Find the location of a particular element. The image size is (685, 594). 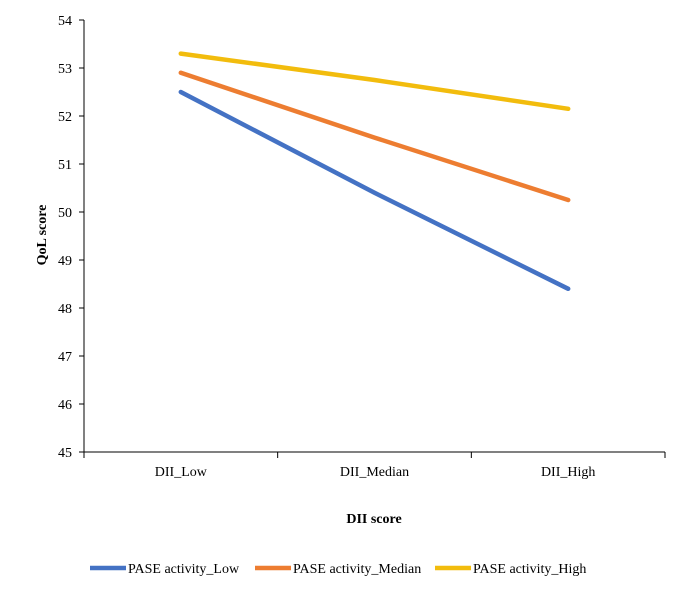

y-tick-label: 51 is located at coordinates (65, 165).